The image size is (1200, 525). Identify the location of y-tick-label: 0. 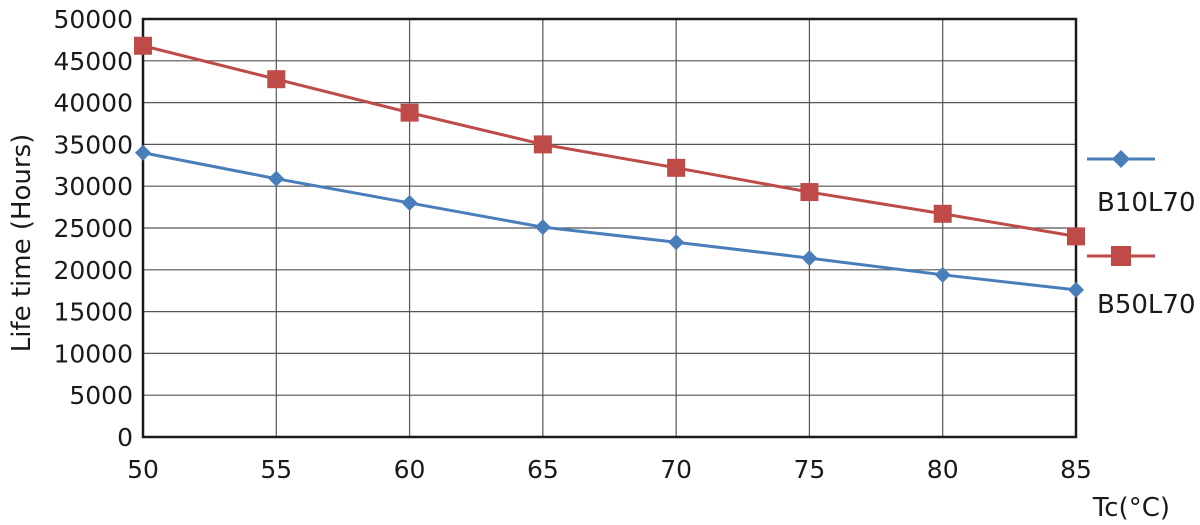
(125, 437).